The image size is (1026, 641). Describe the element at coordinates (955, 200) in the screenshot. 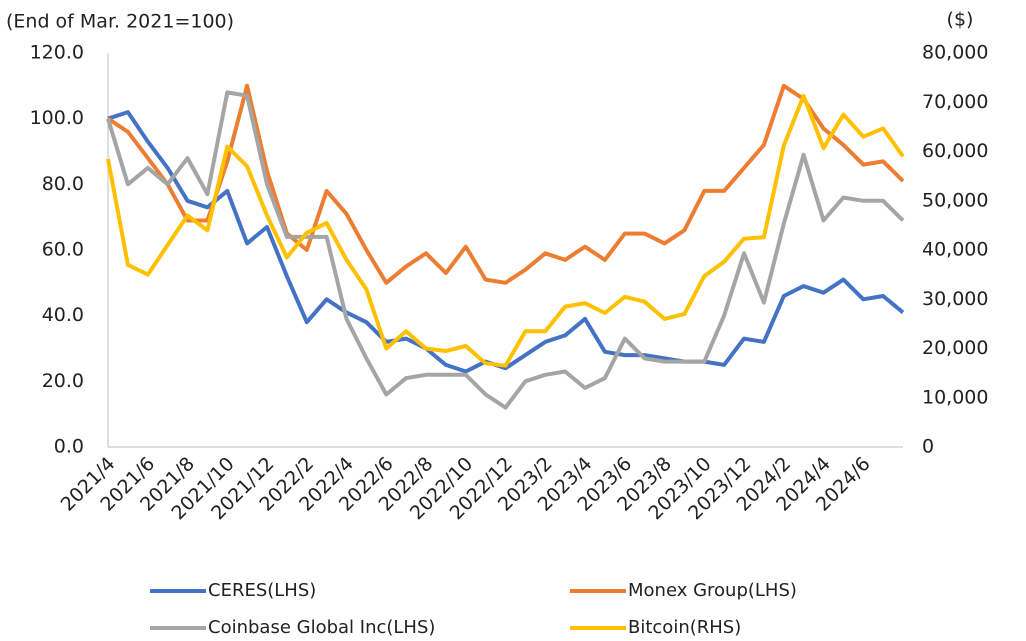

I see `y2-tick-label: 50,000` at that location.